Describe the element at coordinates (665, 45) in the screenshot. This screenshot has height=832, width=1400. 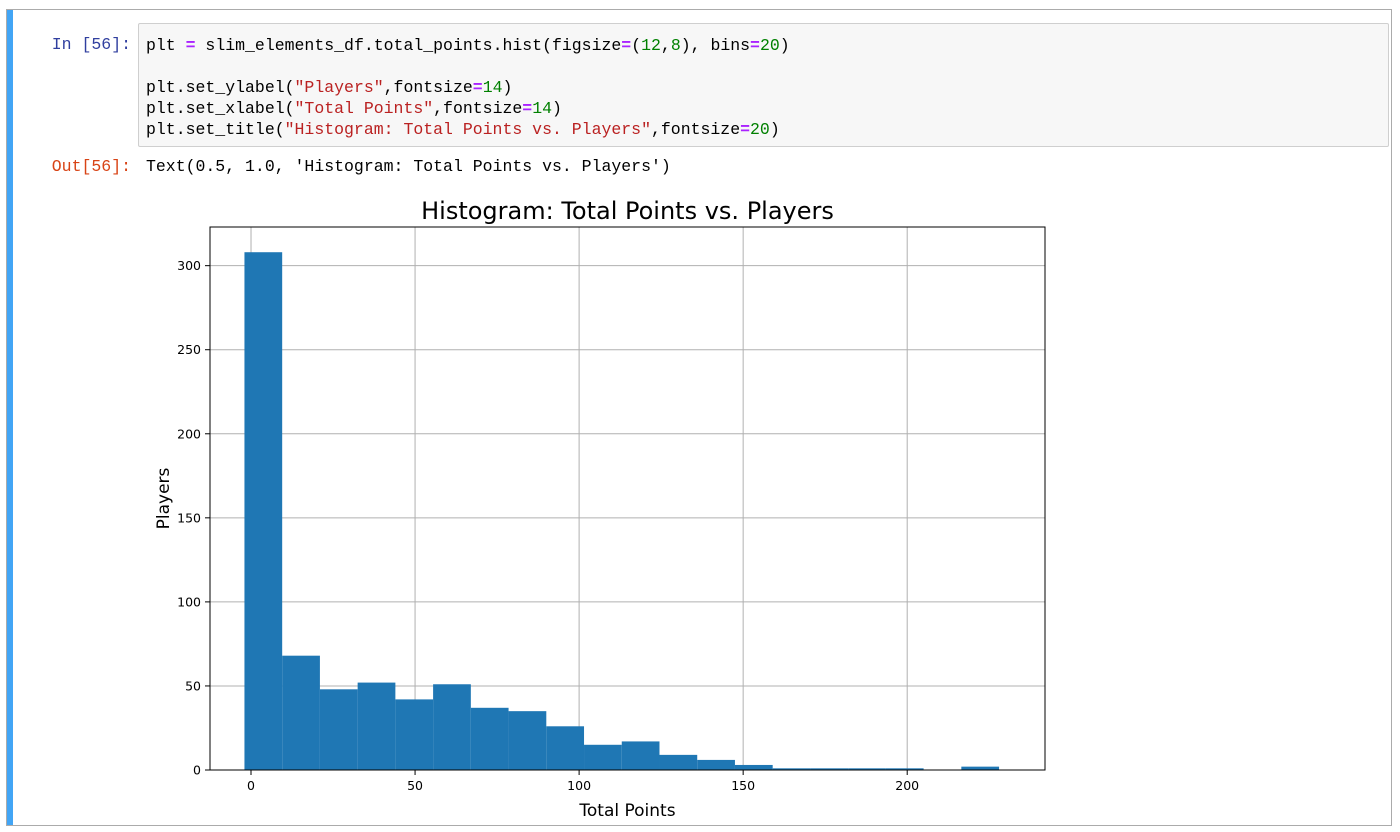
I see `code-token: ,` at that location.